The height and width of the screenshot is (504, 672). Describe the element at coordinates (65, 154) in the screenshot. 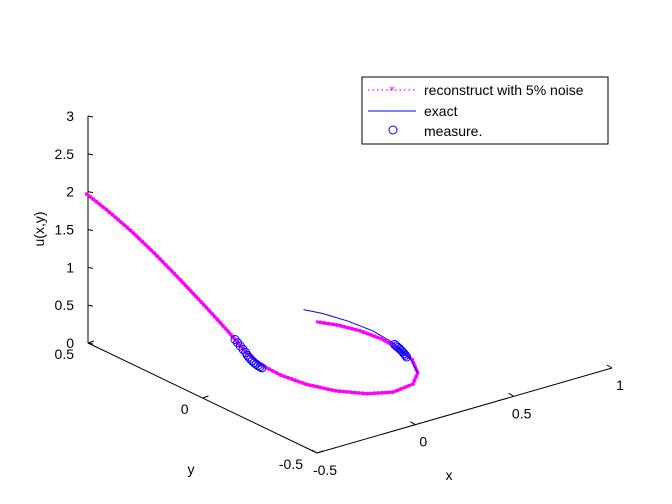

I see `z-tick-label: 2.5` at that location.